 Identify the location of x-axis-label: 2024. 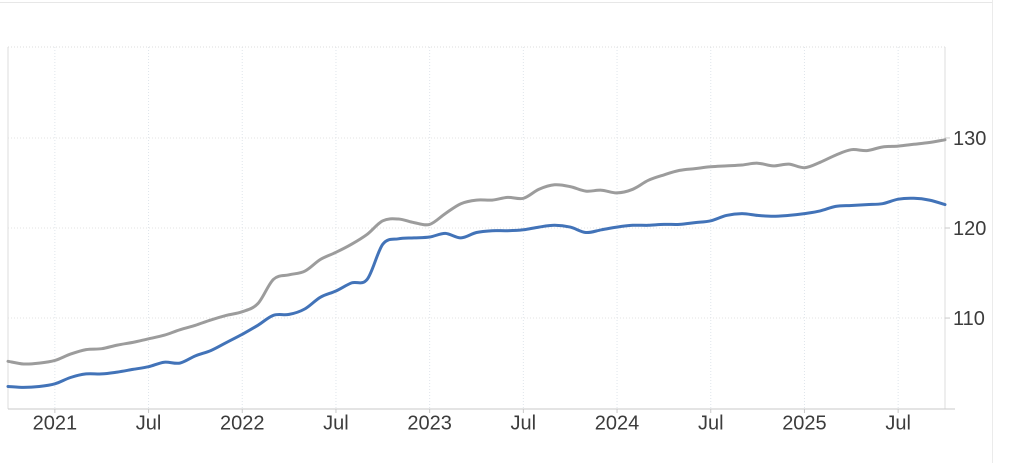
(617, 424).